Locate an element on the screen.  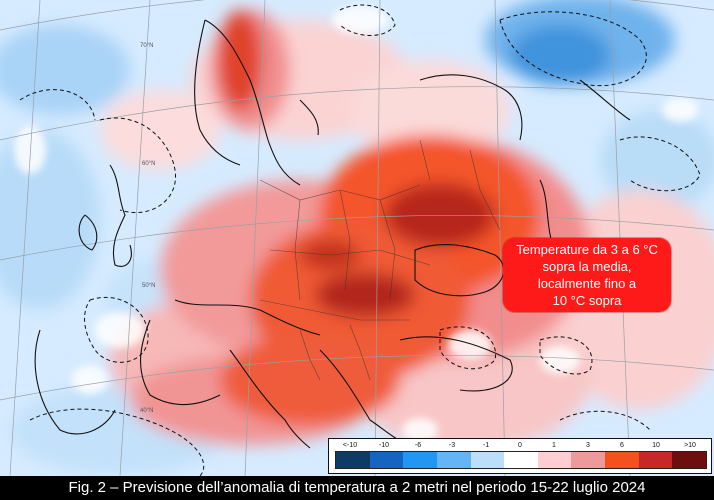
color-legend: <-10 -10 -6 -3 -1 0 1 3 6 10 >10 is located at coordinates (520, 456).